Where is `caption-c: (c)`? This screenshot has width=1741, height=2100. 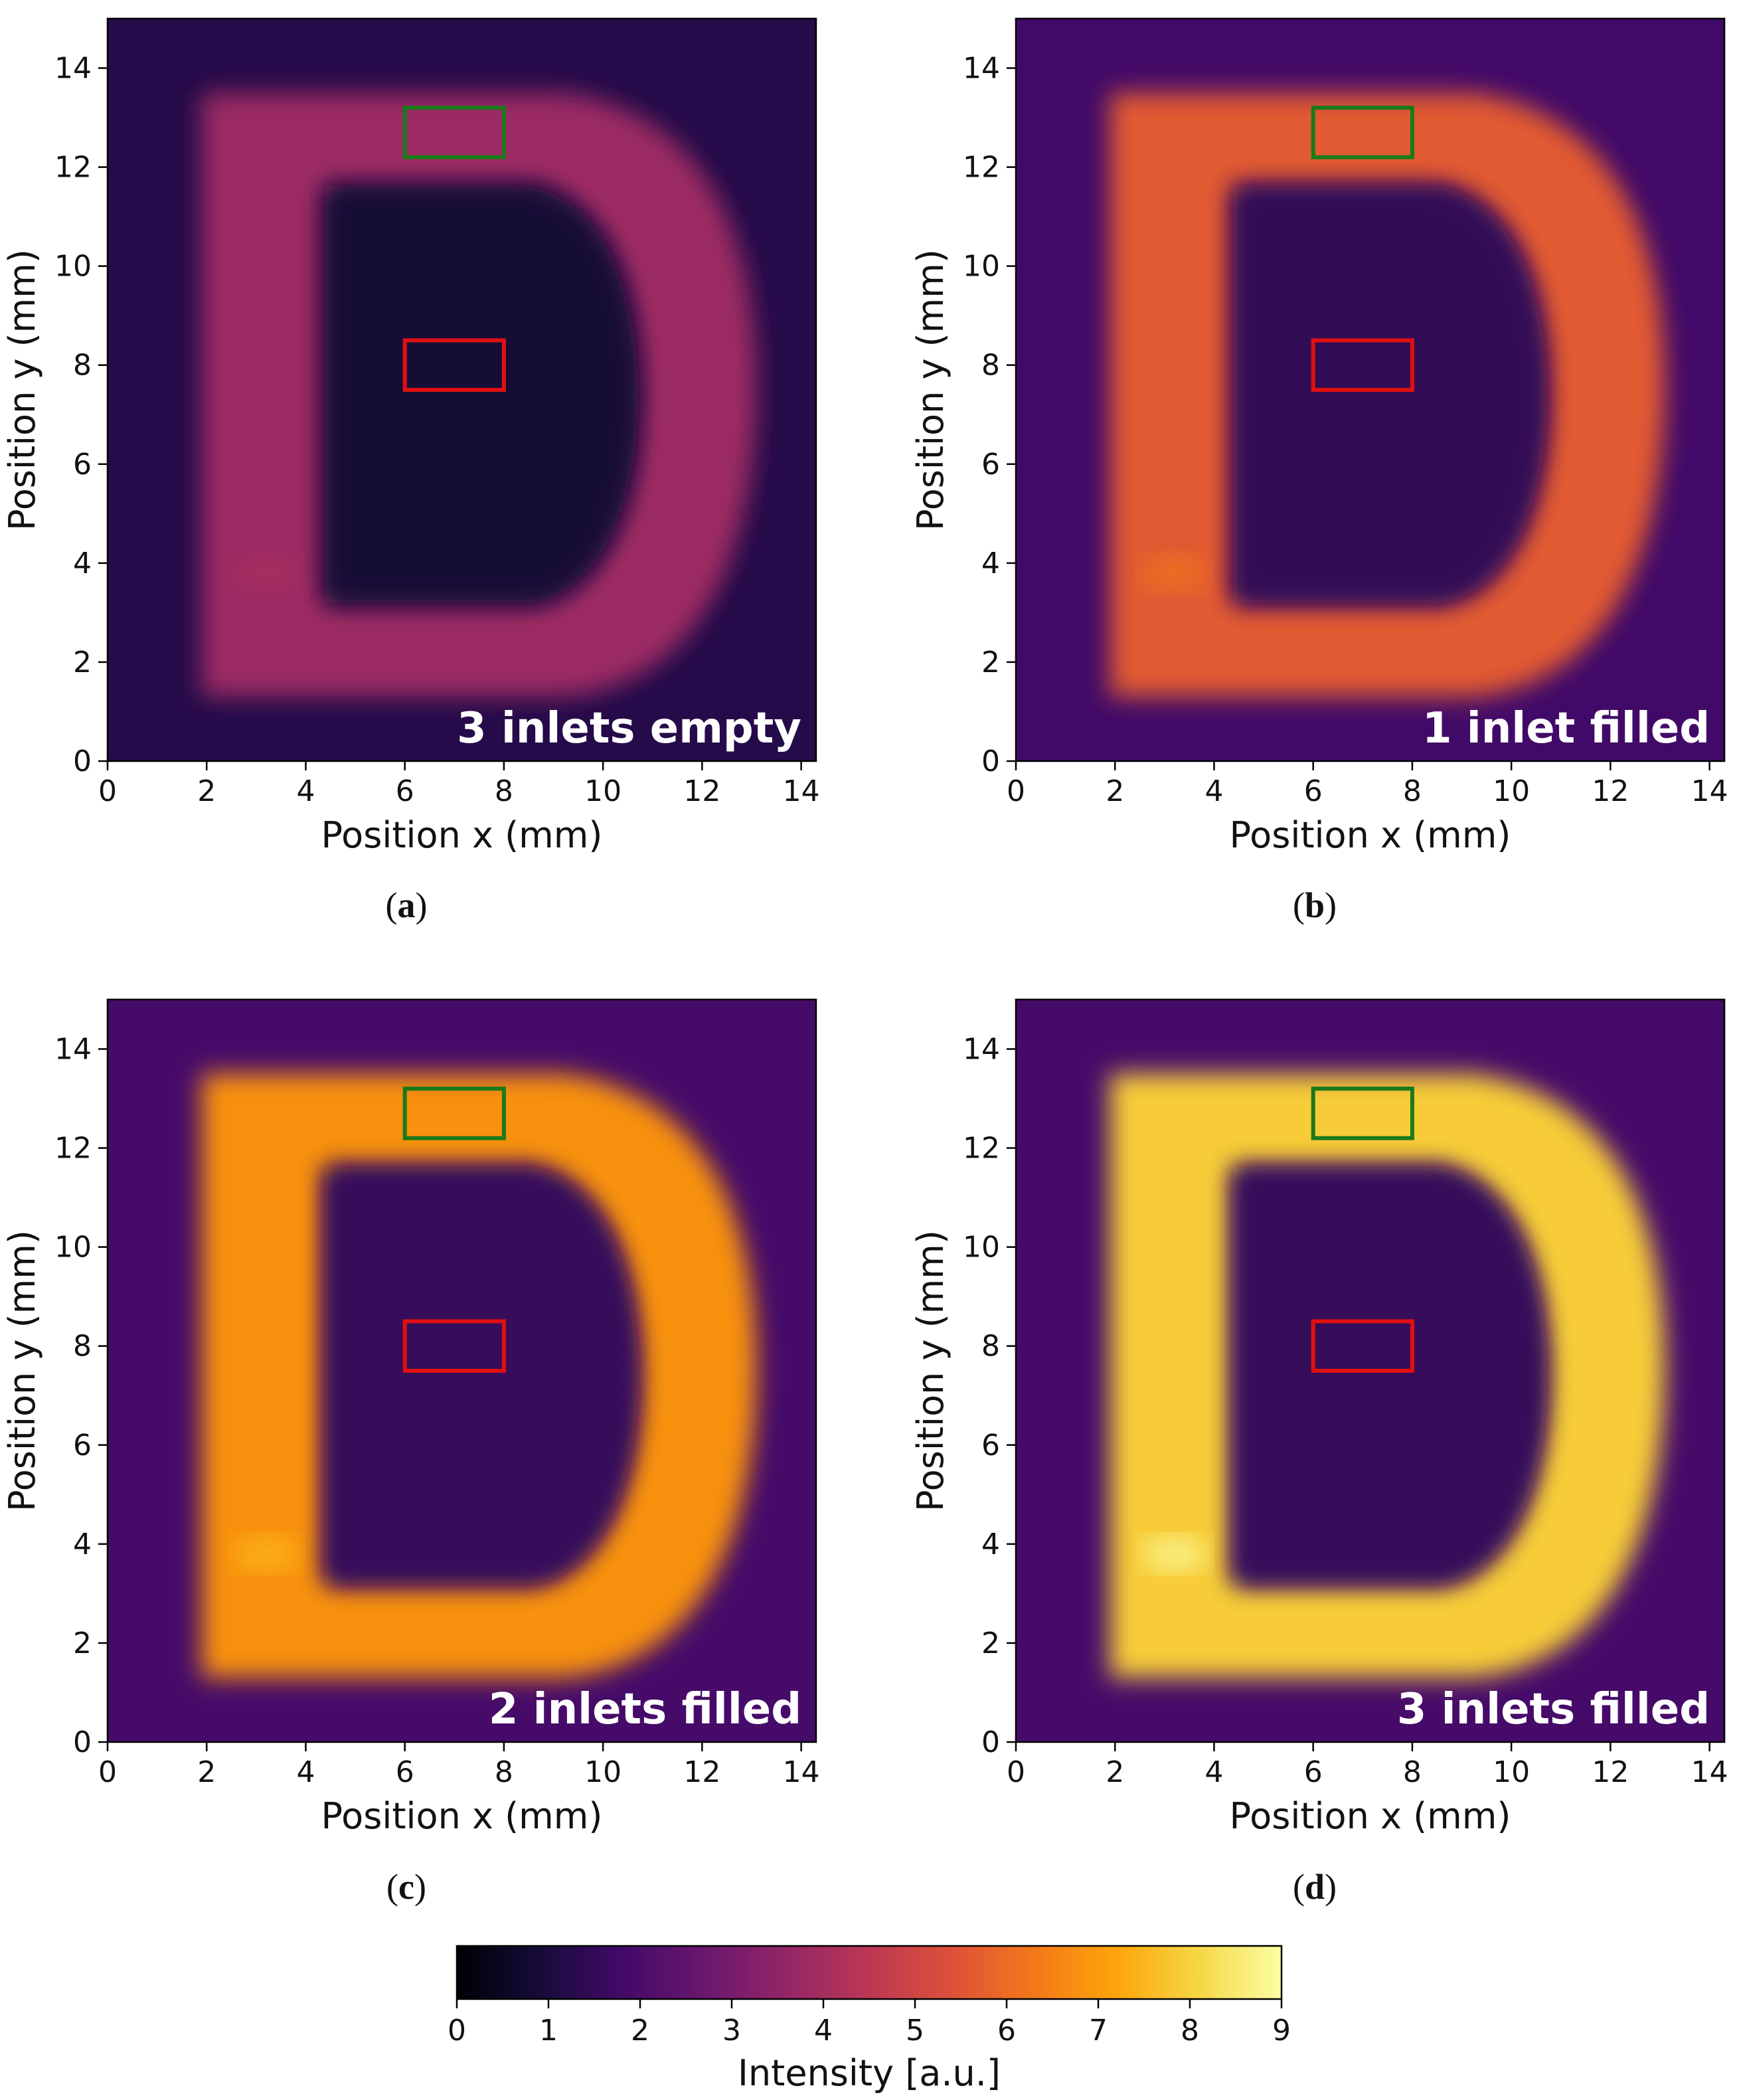
caption-c: (c) is located at coordinates (406, 1887).